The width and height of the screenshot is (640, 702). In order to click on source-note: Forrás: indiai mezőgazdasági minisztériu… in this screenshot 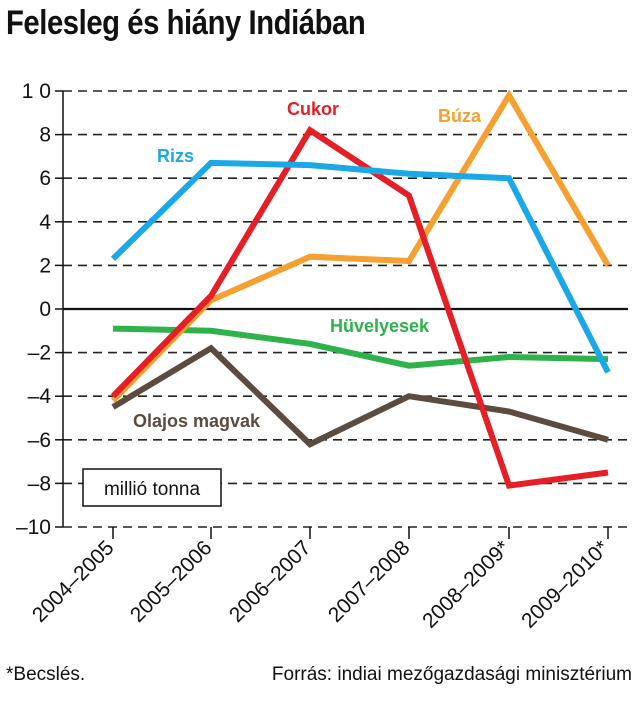, I will do `click(451, 674)`.